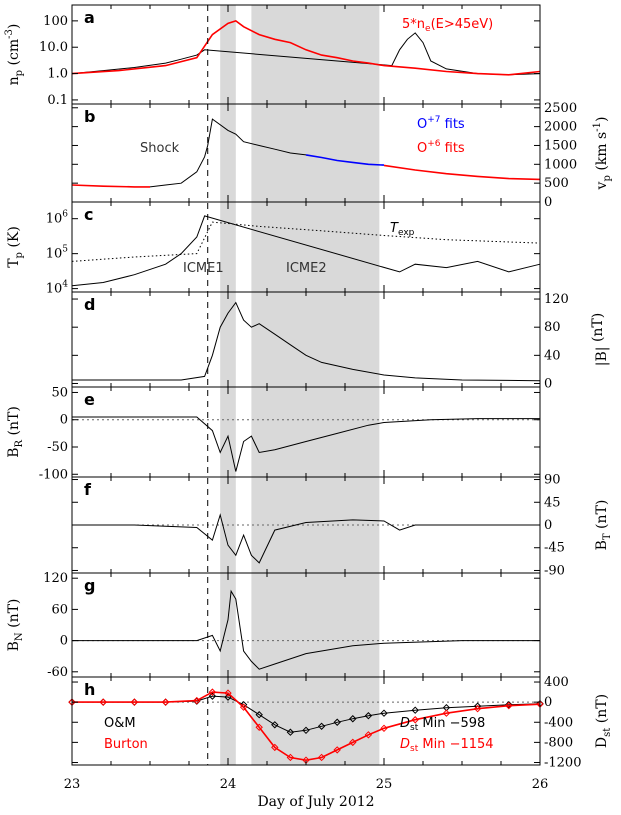 This screenshot has height=815, width=621. Describe the element at coordinates (602, 357) in the screenshot. I see `y-axis-label-part: |B|` at that location.